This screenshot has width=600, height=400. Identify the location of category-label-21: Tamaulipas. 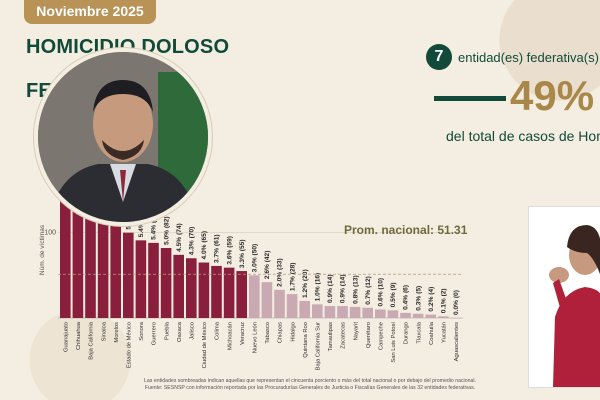
(331, 336).